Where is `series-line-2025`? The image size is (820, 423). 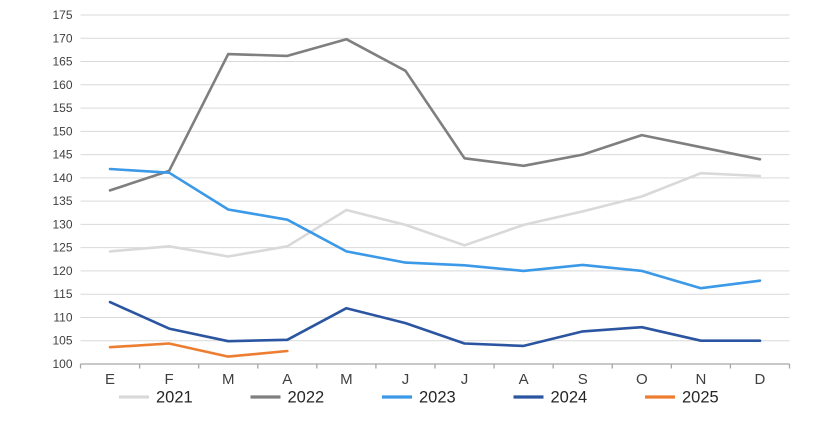 series-line-2025 is located at coordinates (198, 350).